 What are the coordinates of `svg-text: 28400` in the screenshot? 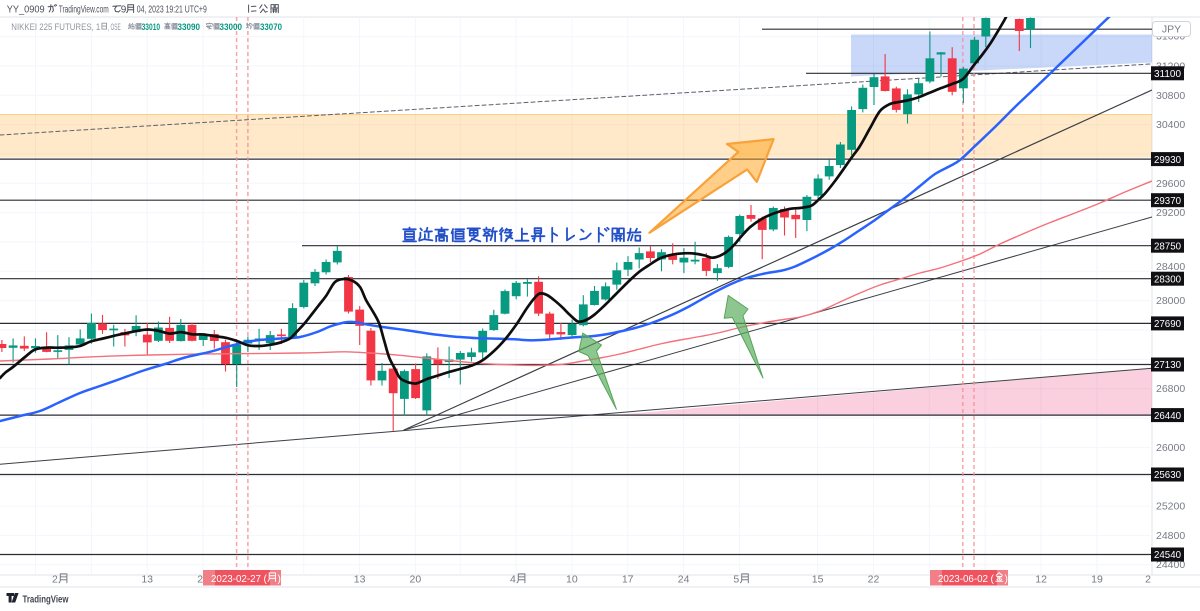 It's located at (1170, 267).